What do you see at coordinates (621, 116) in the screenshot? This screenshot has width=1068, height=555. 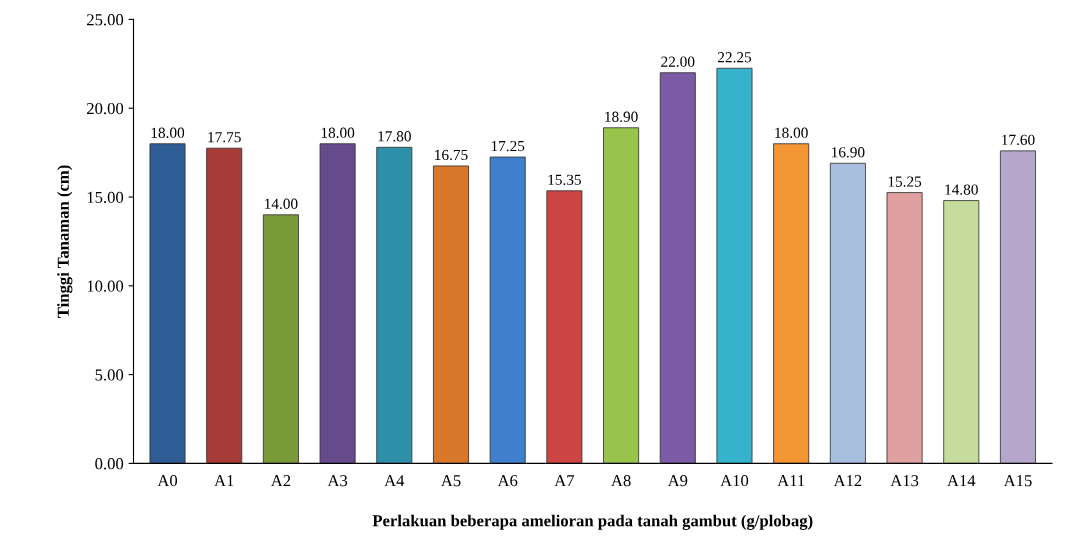 I see `data-label: 18.90` at bounding box center [621, 116].